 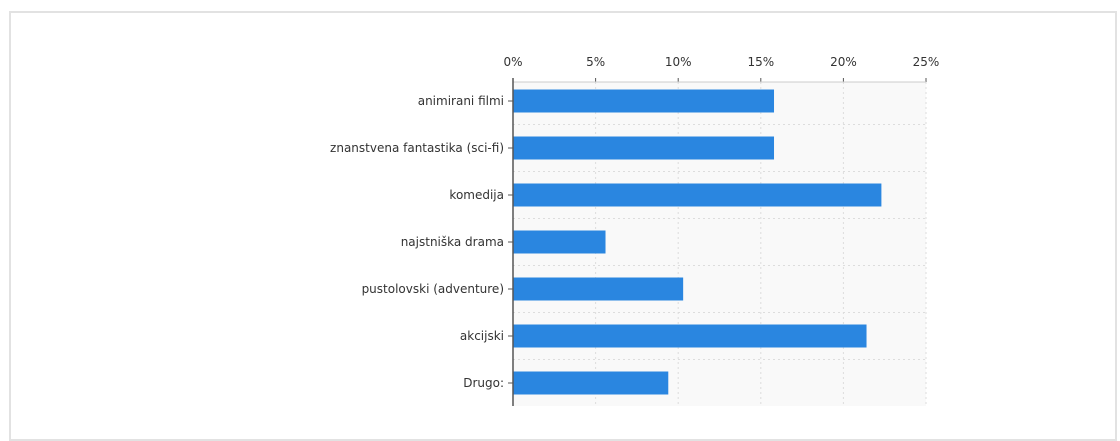 I want to click on category-label: pustolovski (adventure), so click(x=433, y=289).